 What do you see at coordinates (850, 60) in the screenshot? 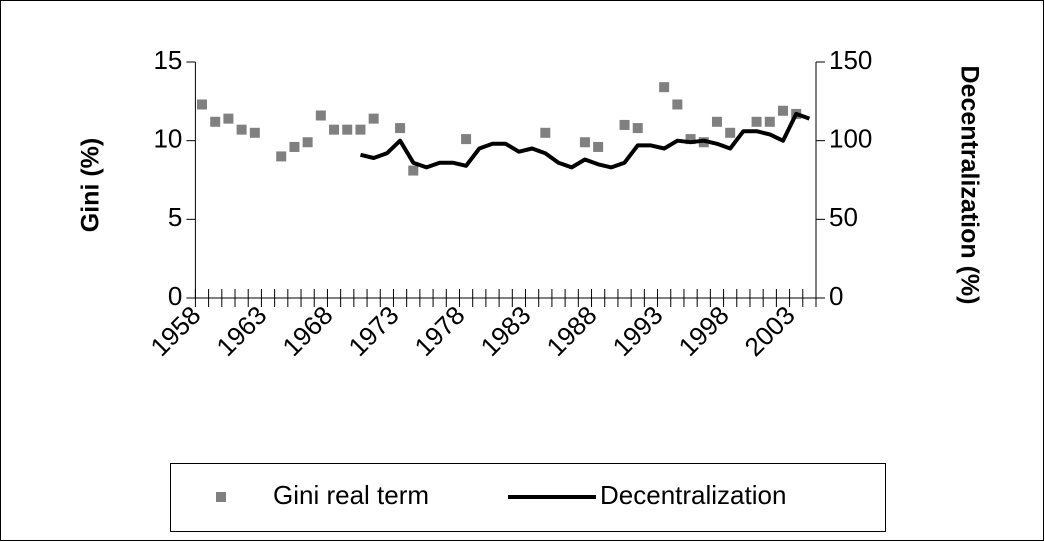
I see `y2-tick-label: 150` at bounding box center [850, 60].